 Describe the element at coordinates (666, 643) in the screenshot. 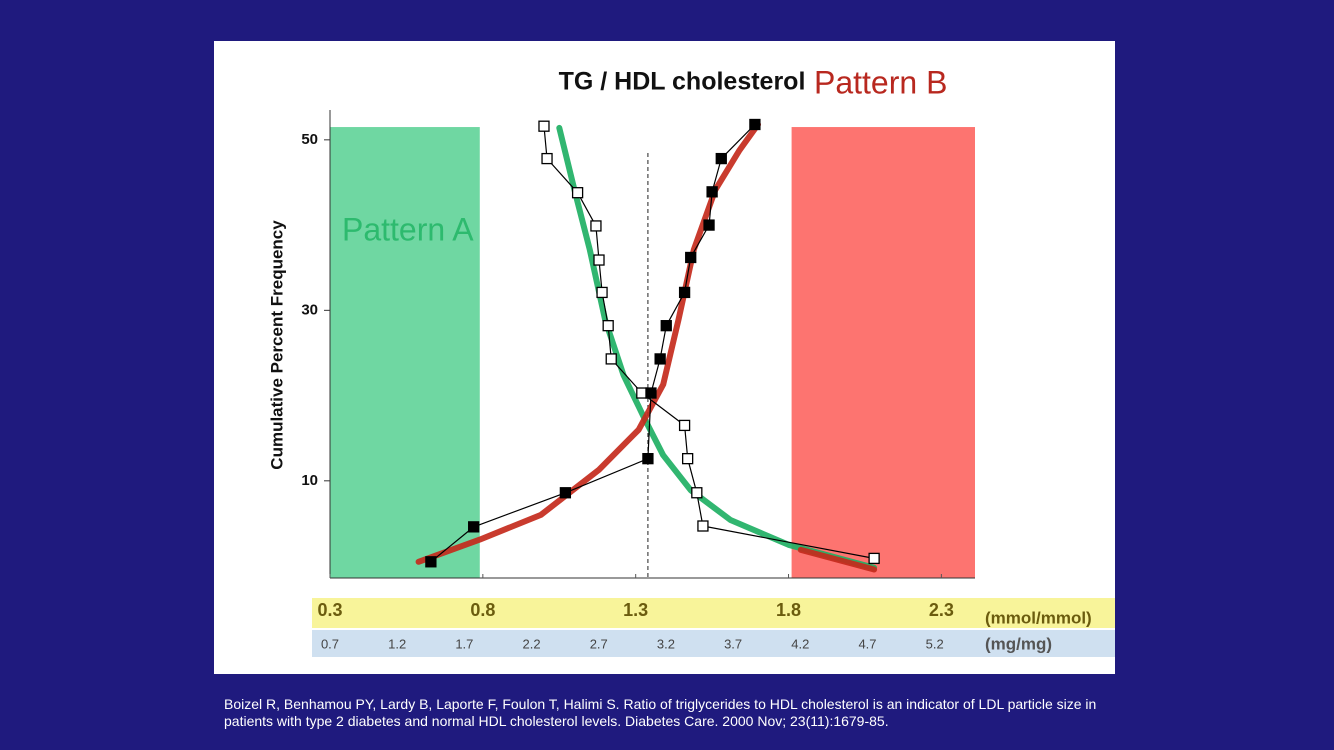

I see `x2-tick-label: 3.2` at that location.